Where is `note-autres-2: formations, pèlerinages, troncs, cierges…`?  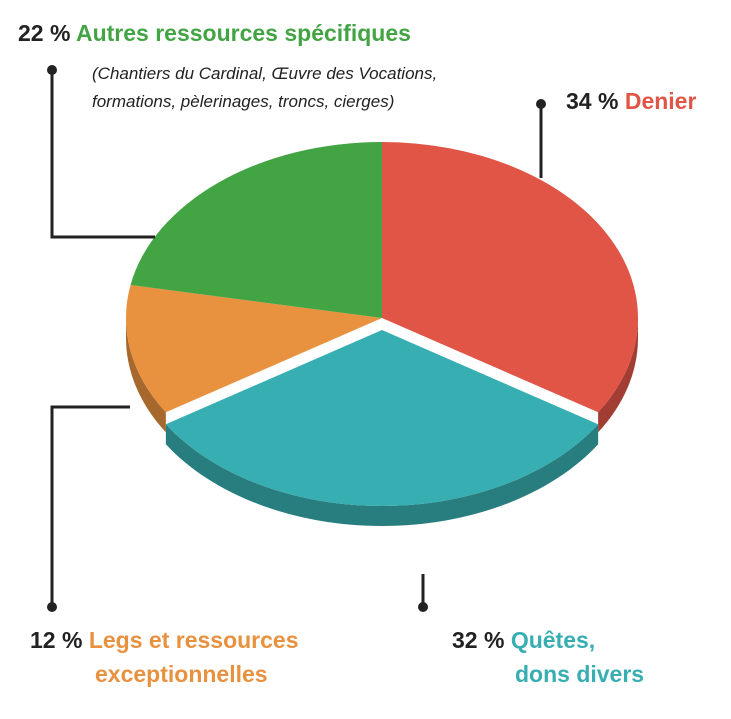
note-autres-2: formations, pèlerinages, troncs, cierges… is located at coordinates (243, 101).